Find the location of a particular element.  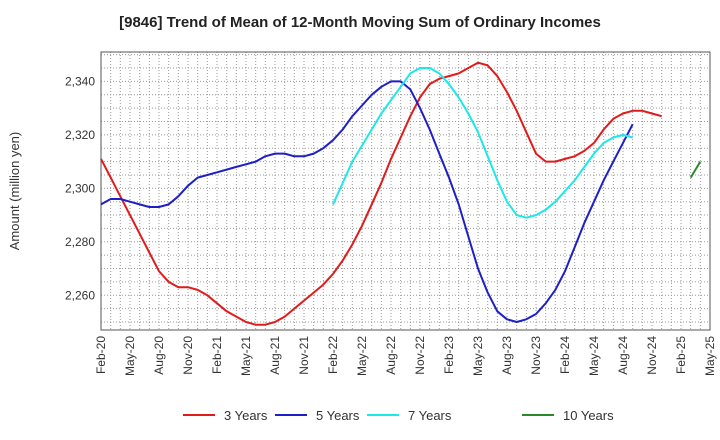

x-tick-label: Aug-22 is located at coordinates (391, 355).